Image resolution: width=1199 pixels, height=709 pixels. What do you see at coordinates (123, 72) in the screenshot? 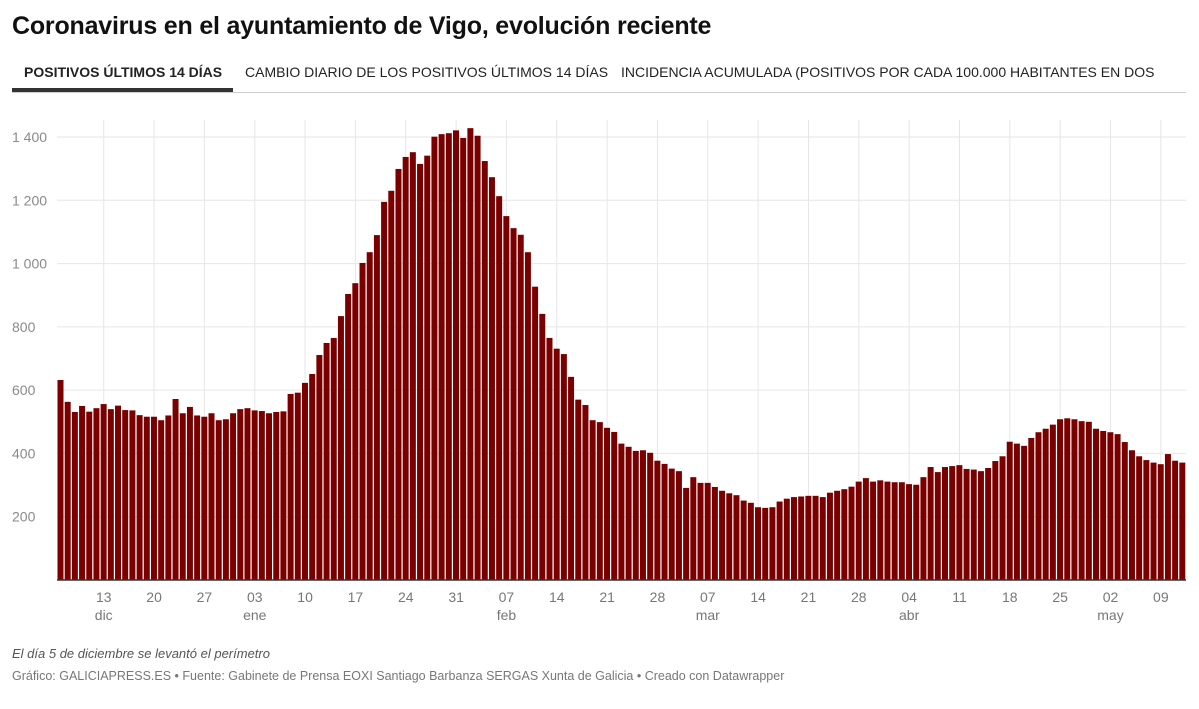
I see `tab-positivos-14-dias: POSITIVOS ÚLTIMOS 14 DÍAS` at bounding box center [123, 72].